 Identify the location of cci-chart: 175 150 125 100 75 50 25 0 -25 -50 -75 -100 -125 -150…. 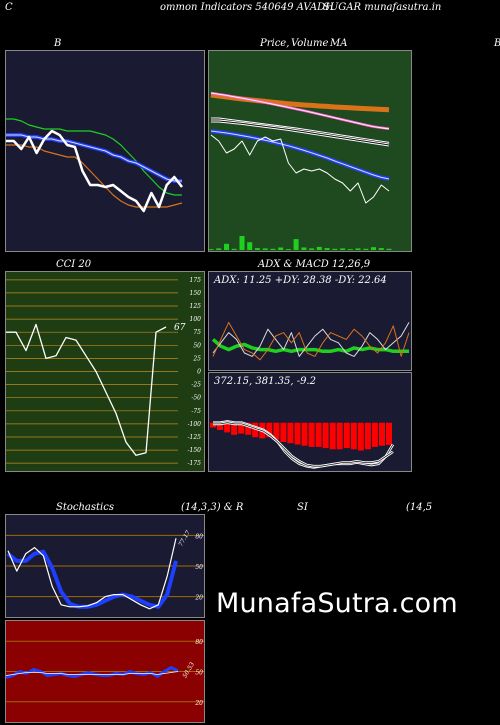
(104, 372).